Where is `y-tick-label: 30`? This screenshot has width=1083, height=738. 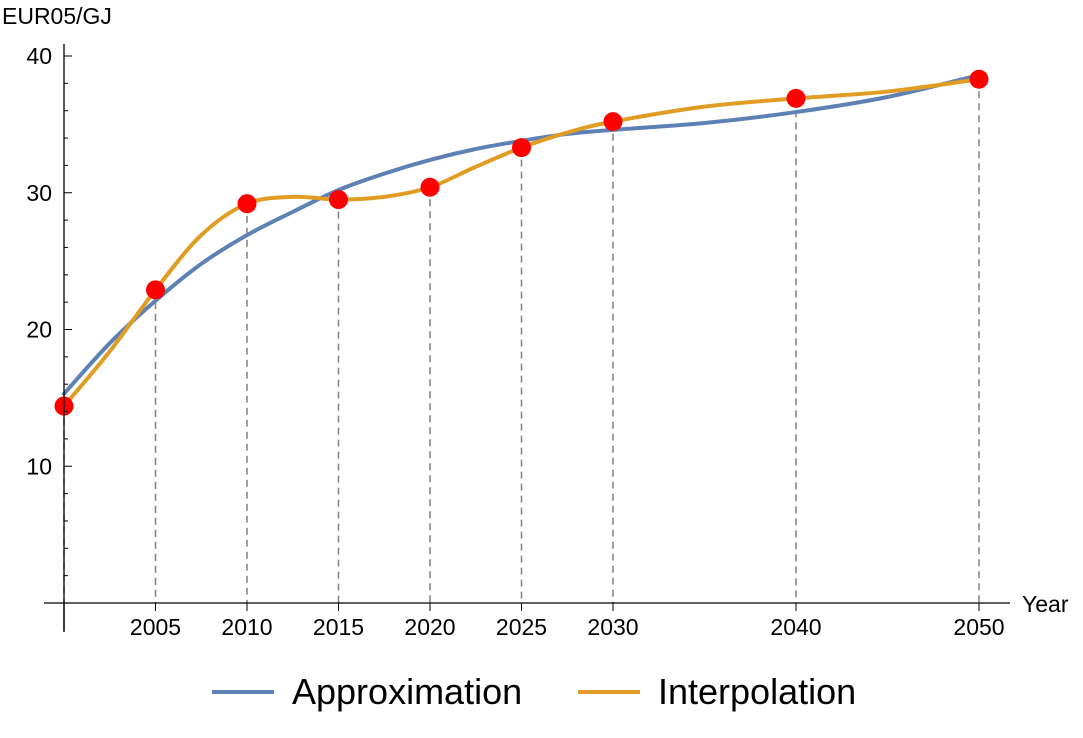 y-tick-label: 30 is located at coordinates (39, 193).